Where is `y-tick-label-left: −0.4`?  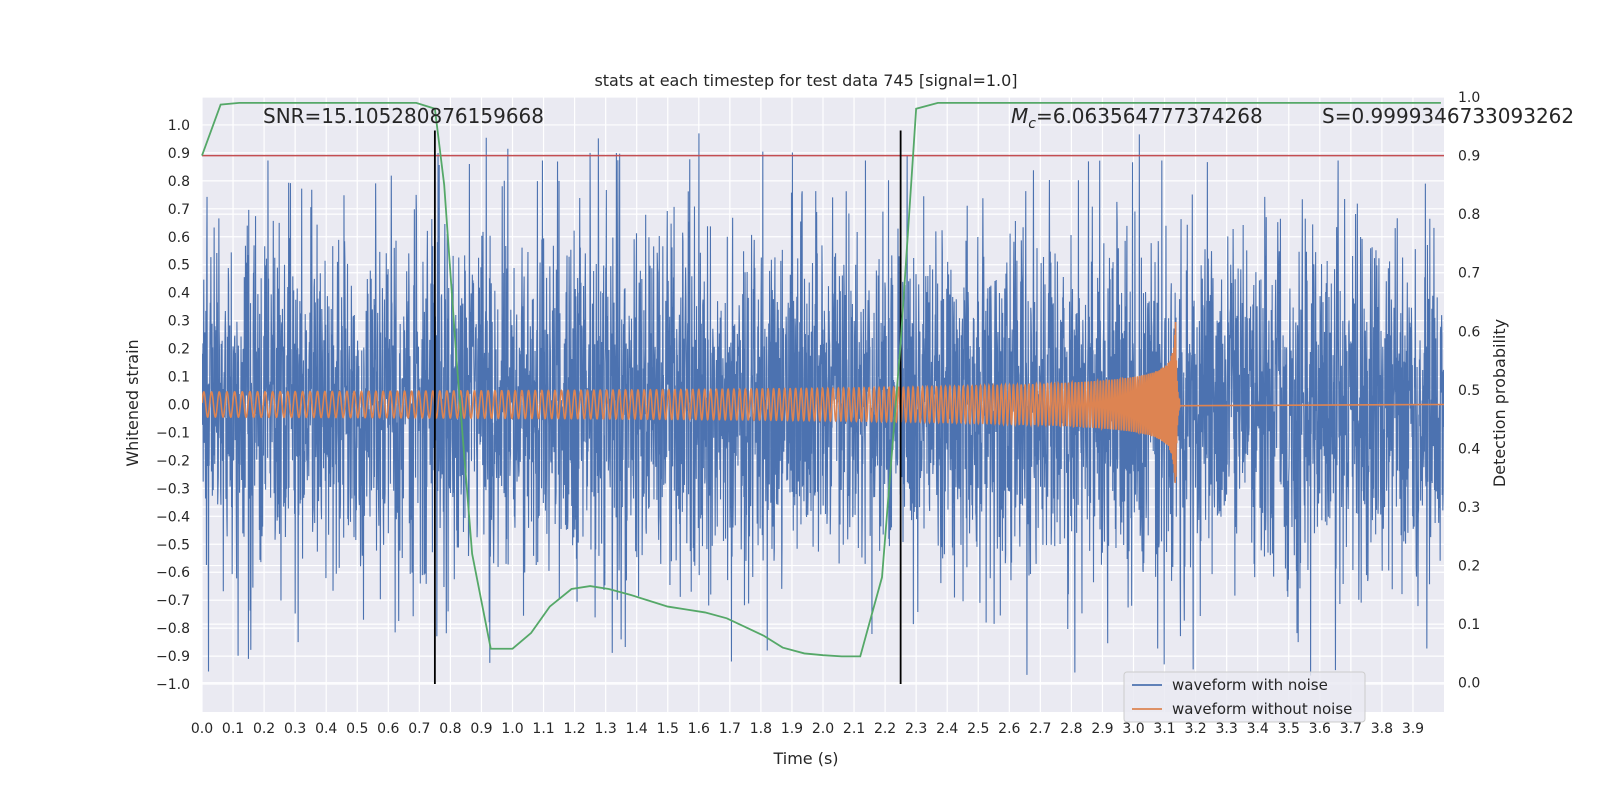
y-tick-label-left: −0.4 is located at coordinates (173, 517).